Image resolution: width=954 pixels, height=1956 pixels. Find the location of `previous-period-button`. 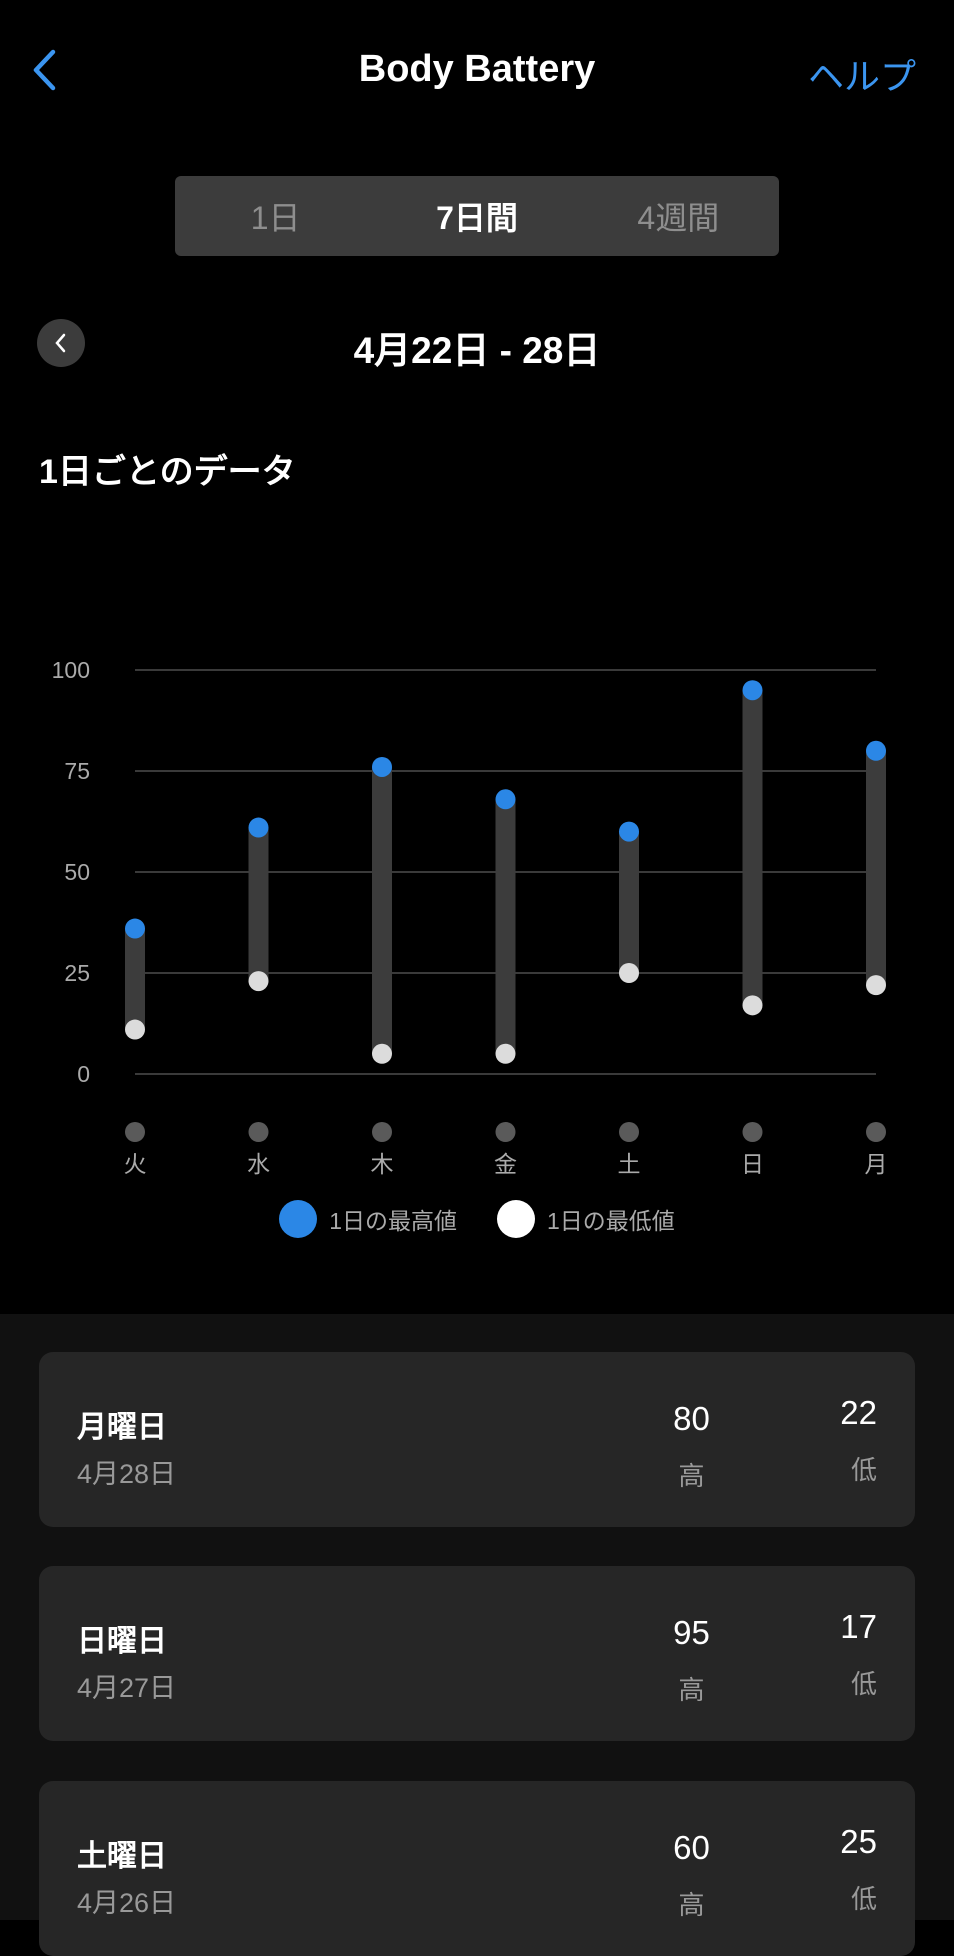

previous-period-button is located at coordinates (61, 343).